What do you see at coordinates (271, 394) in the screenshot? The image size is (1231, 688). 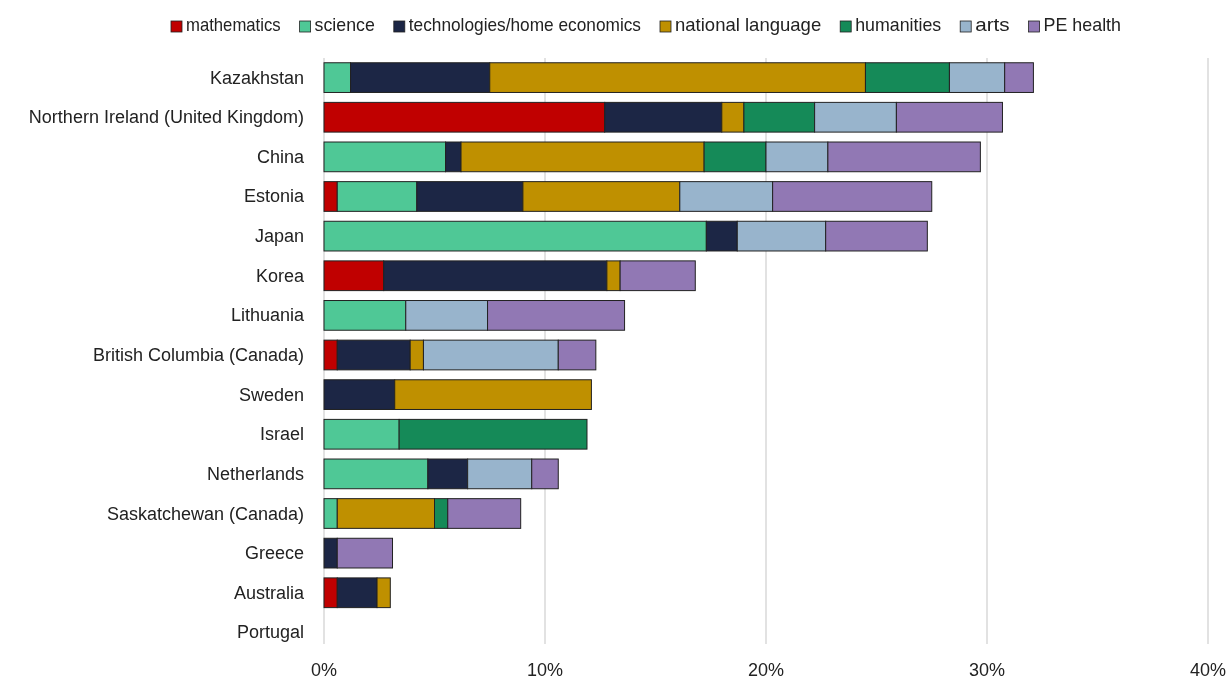 I see `y-tick-label: Sweden` at bounding box center [271, 394].